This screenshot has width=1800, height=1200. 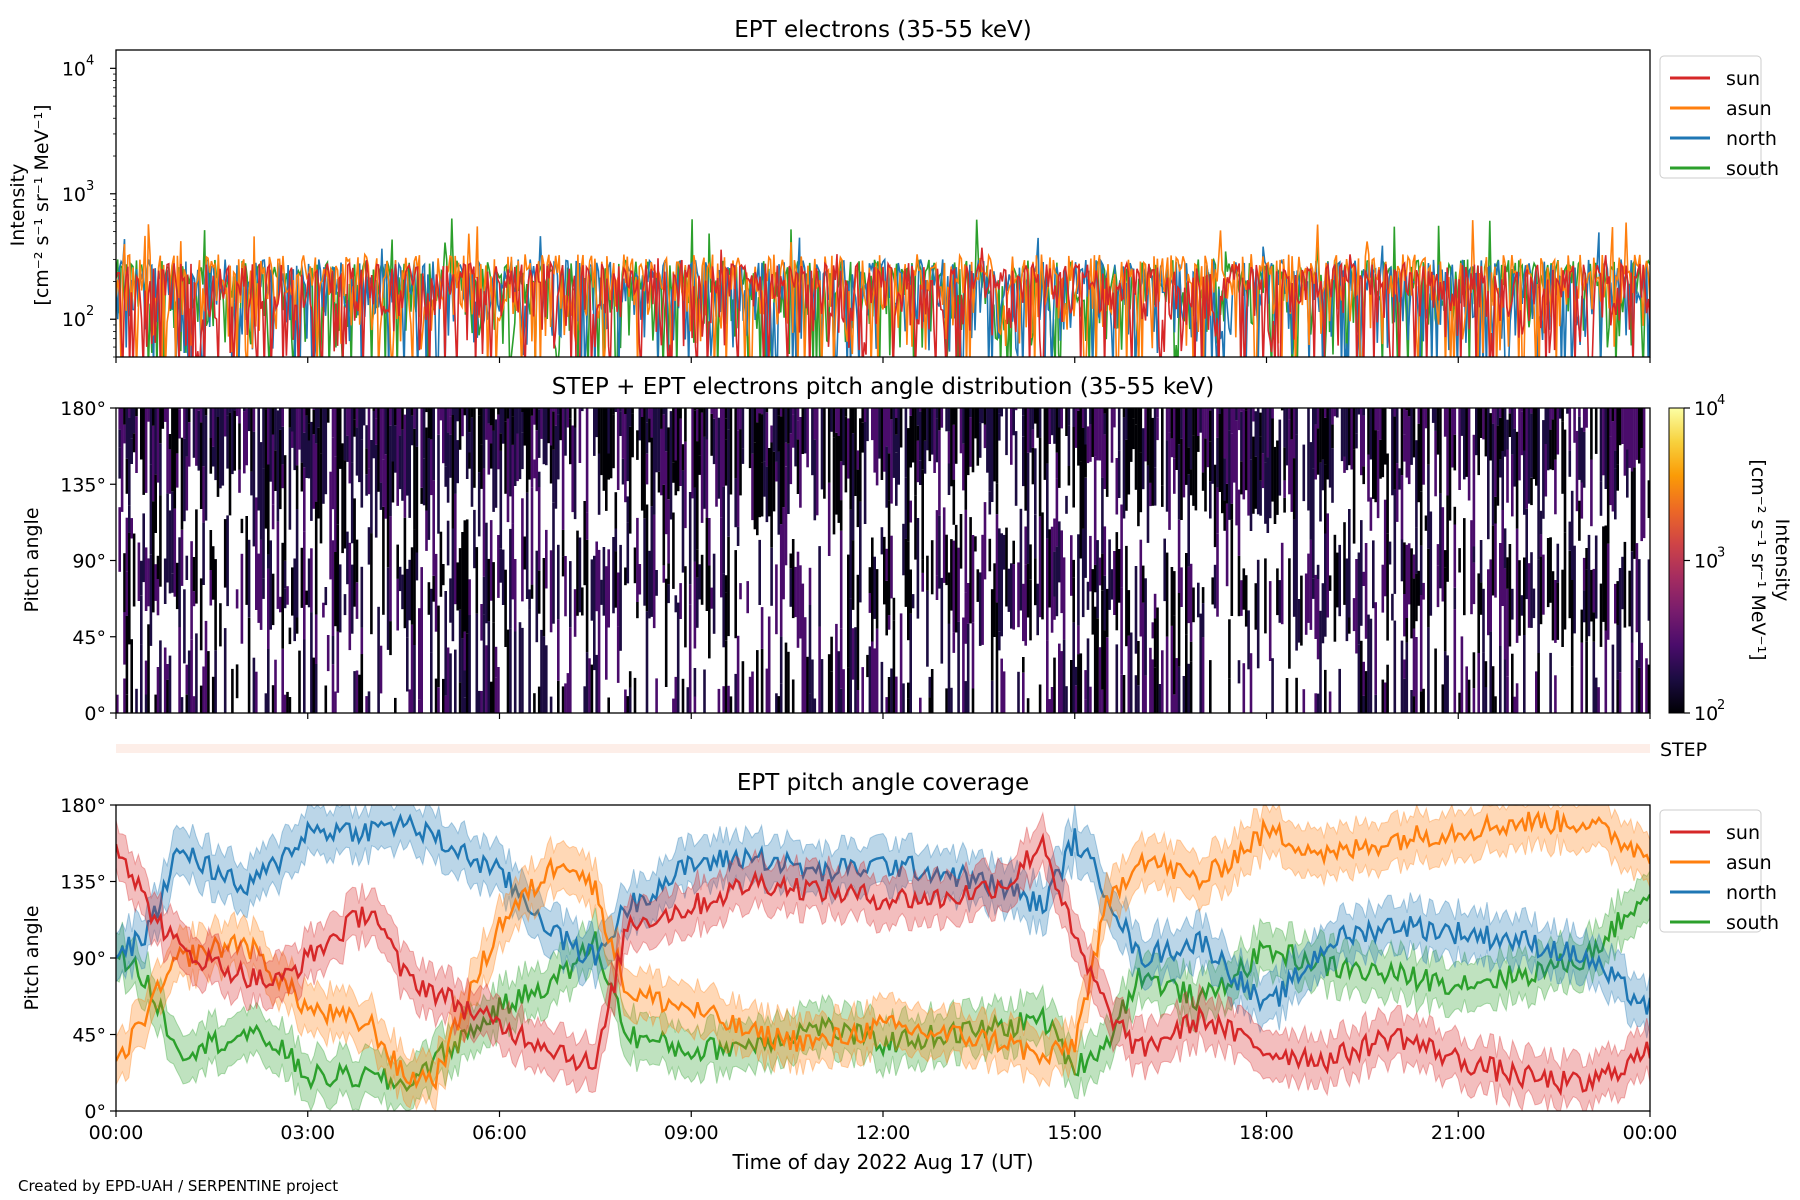 I want to click on colorbar-label-line1: Intensity, so click(x=1782, y=560).